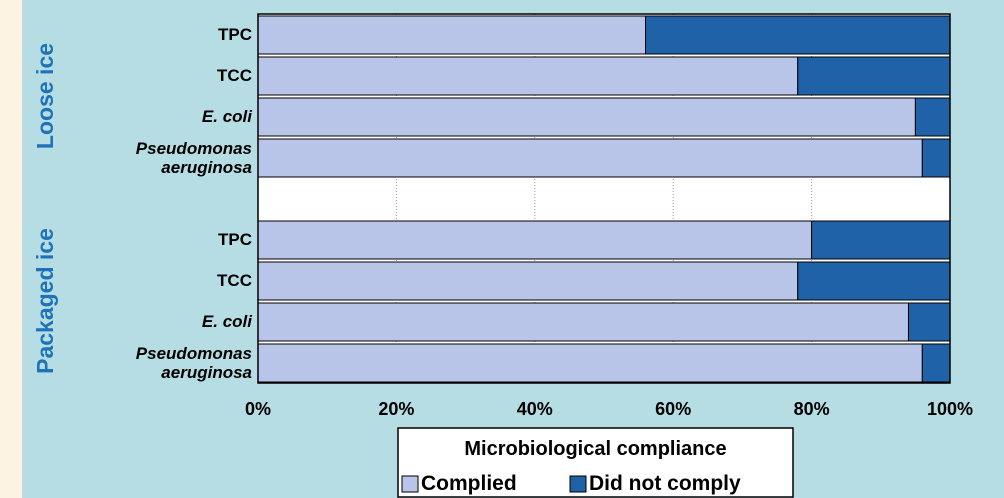 The height and width of the screenshot is (498, 1004). Describe the element at coordinates (673, 409) in the screenshot. I see `x-tick-label: 60%` at that location.